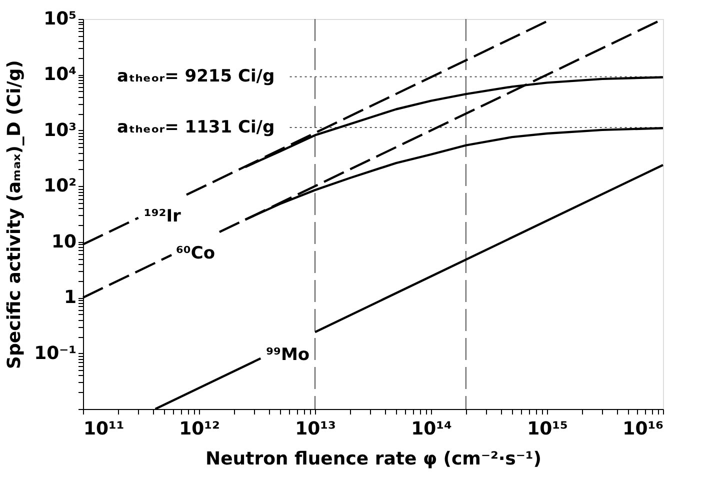 This screenshot has height=500, width=720. Describe the element at coordinates (55, 353) in the screenshot. I see `y-tick-label: 10⁻¹` at that location.